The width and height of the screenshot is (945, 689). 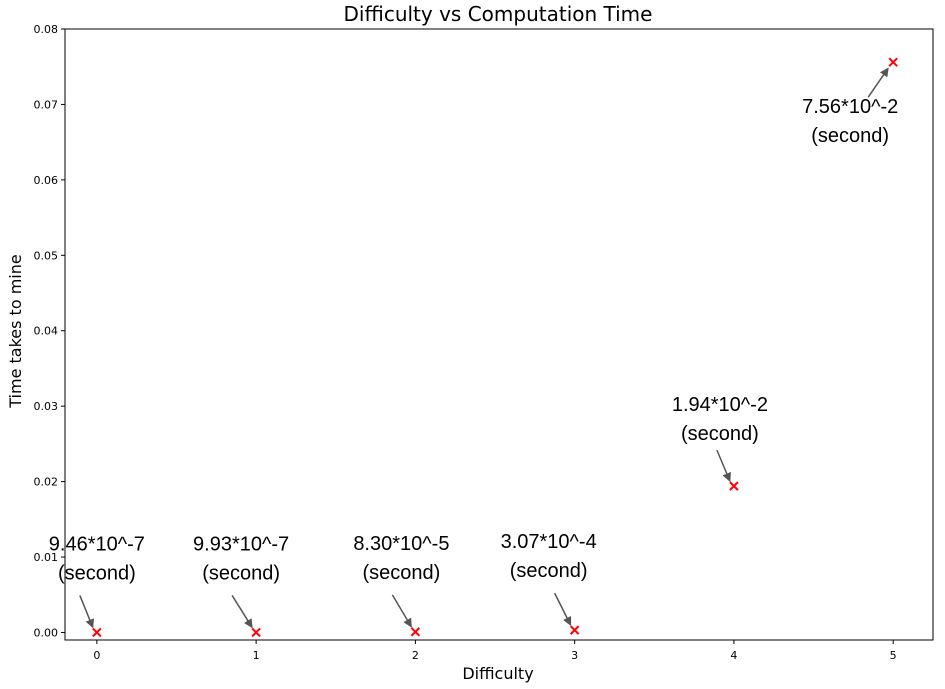 What do you see at coordinates (733, 655) in the screenshot?
I see `x-tick-label: 4` at bounding box center [733, 655].